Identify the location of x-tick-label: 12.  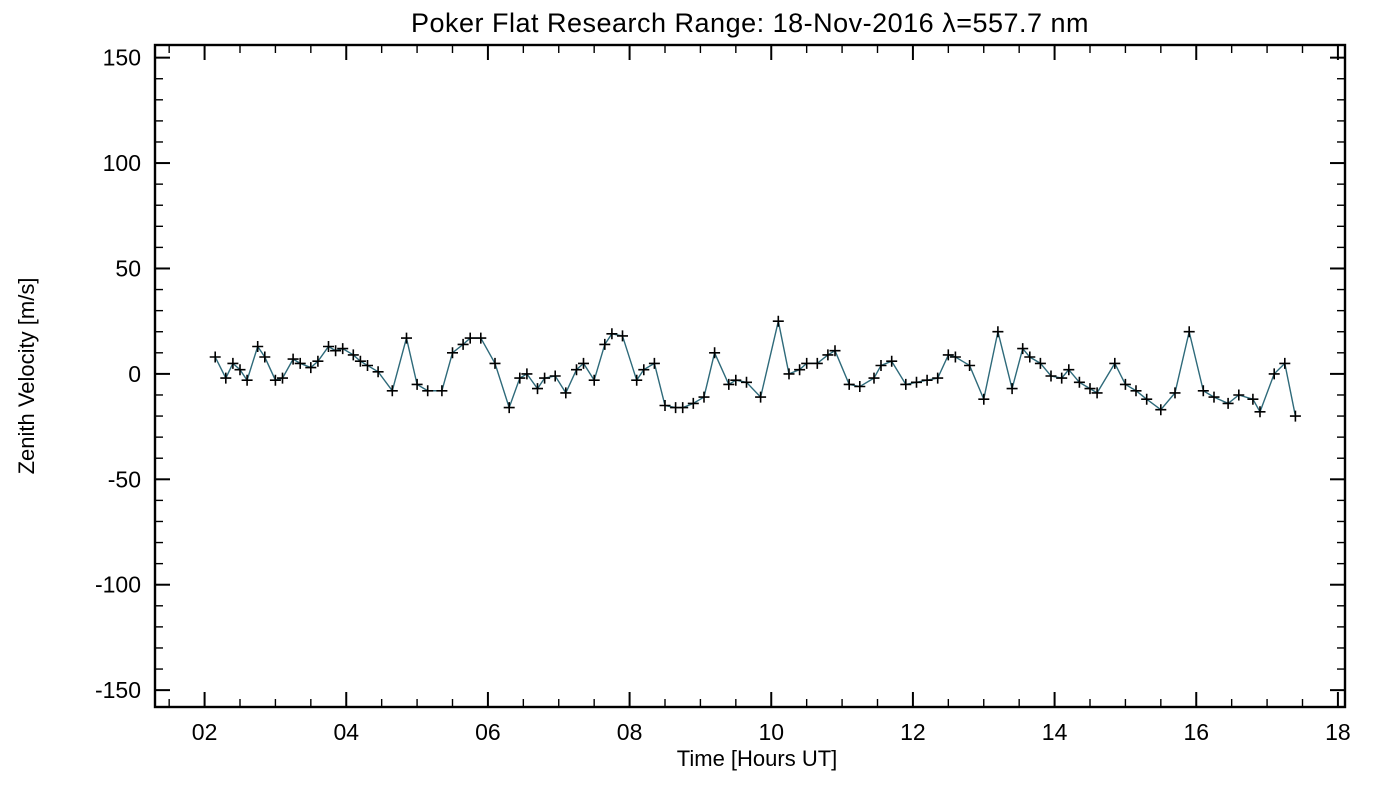
(913, 732).